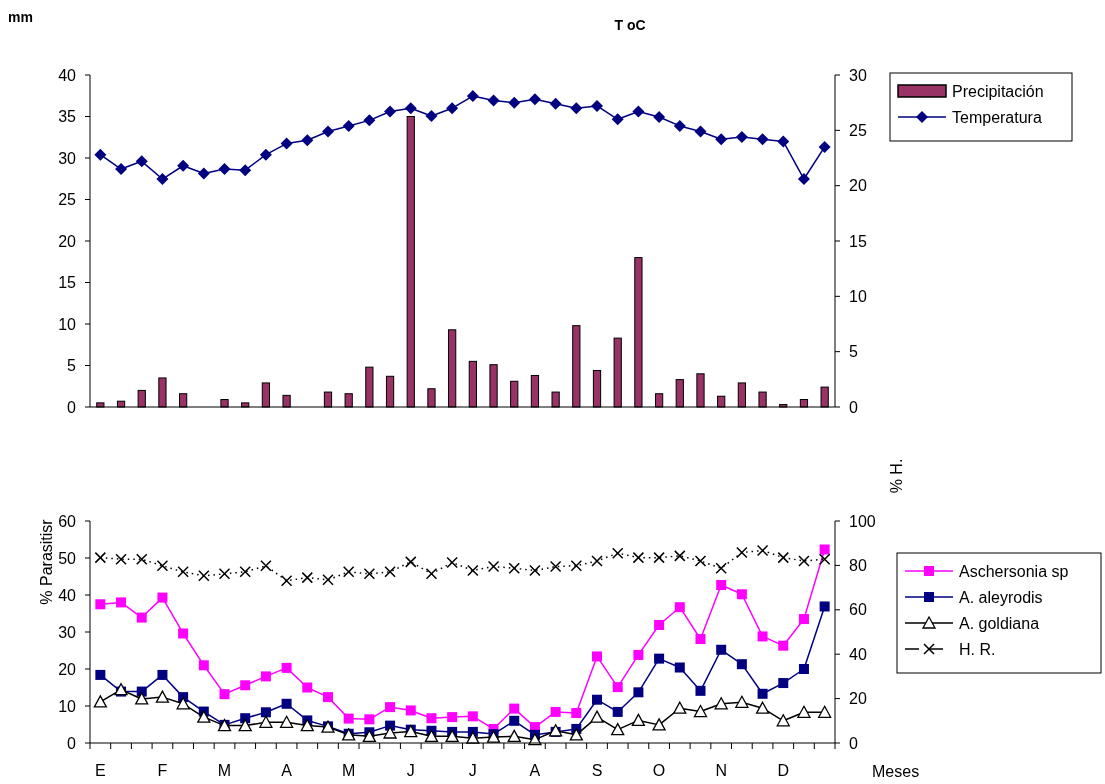 The height and width of the screenshot is (784, 1105). Describe the element at coordinates (67, 200) in the screenshot. I see `y-tick-label: 25` at that location.